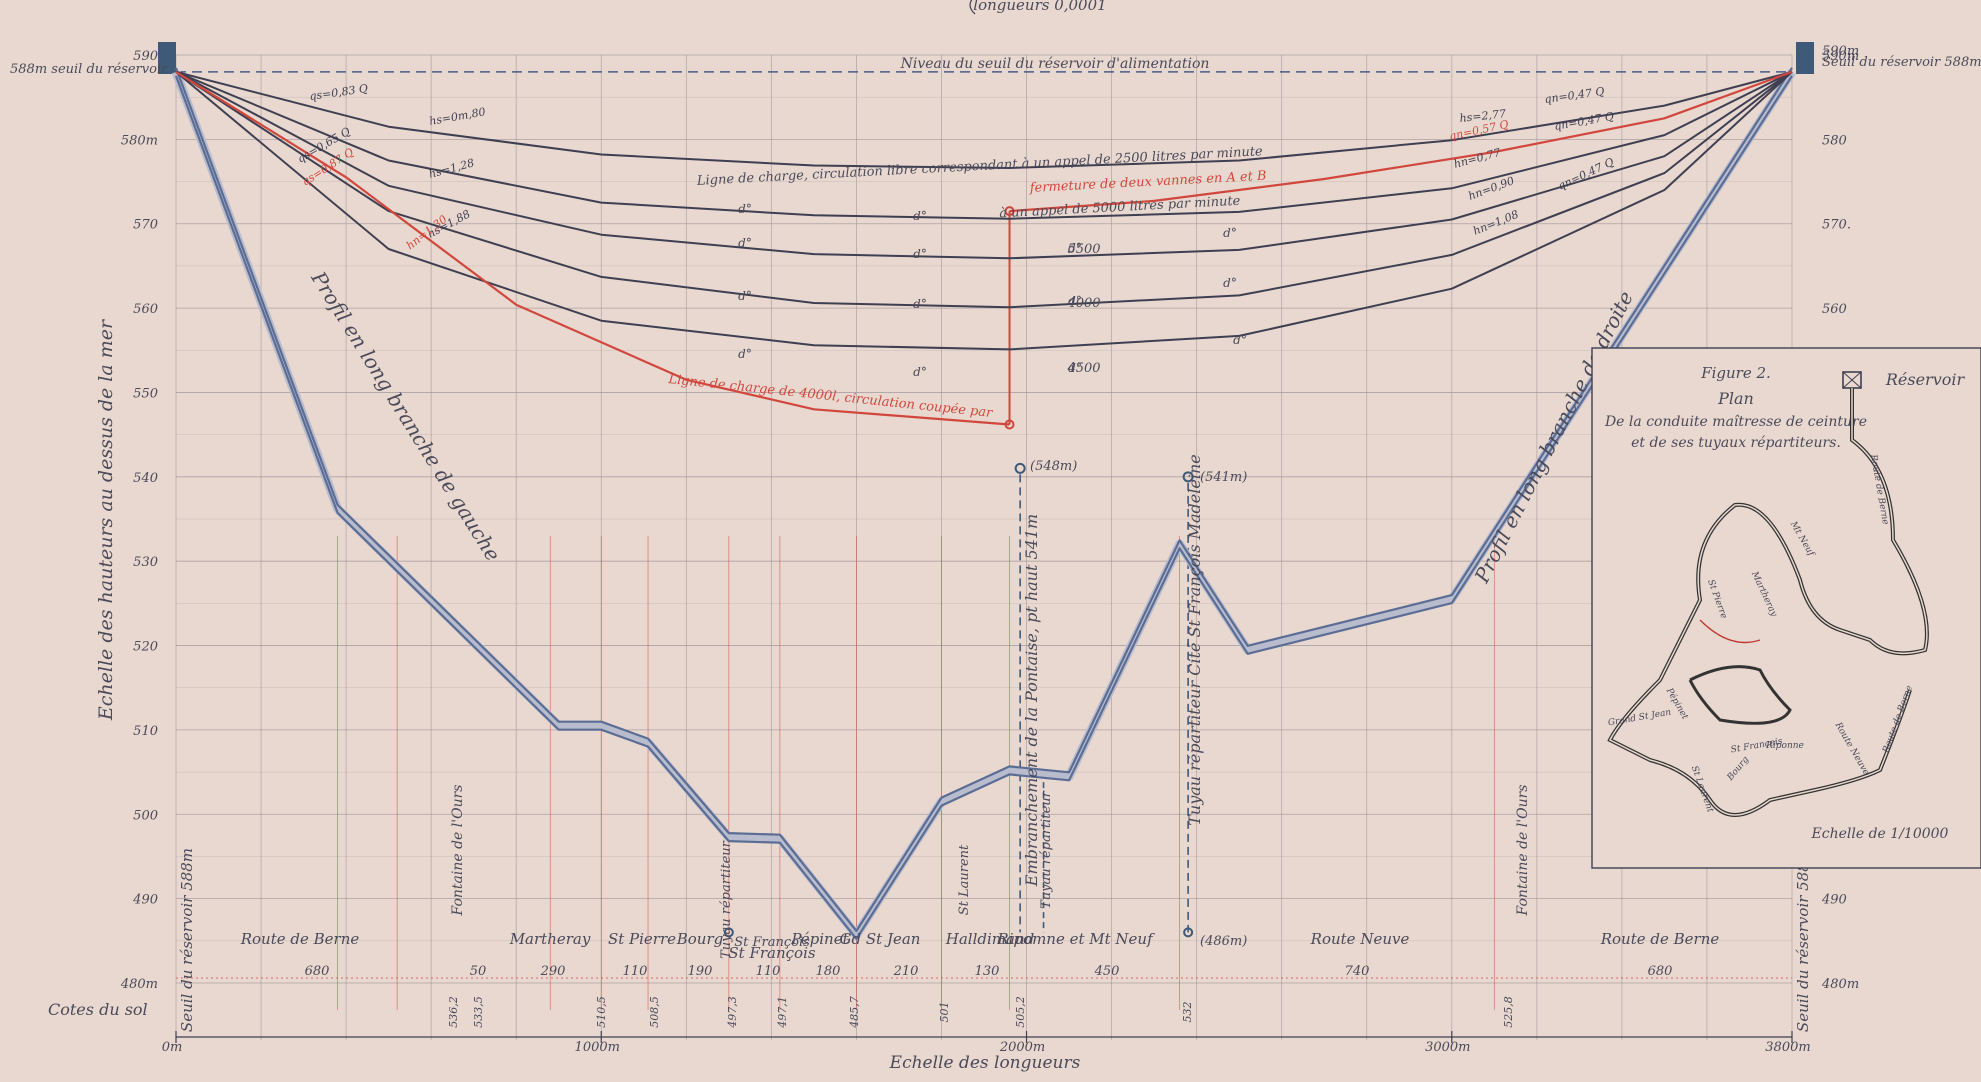 This screenshot has height=1082, width=1981. Describe the element at coordinates (1083, 368) in the screenshot. I see `series-label-4500: 4500` at that location.